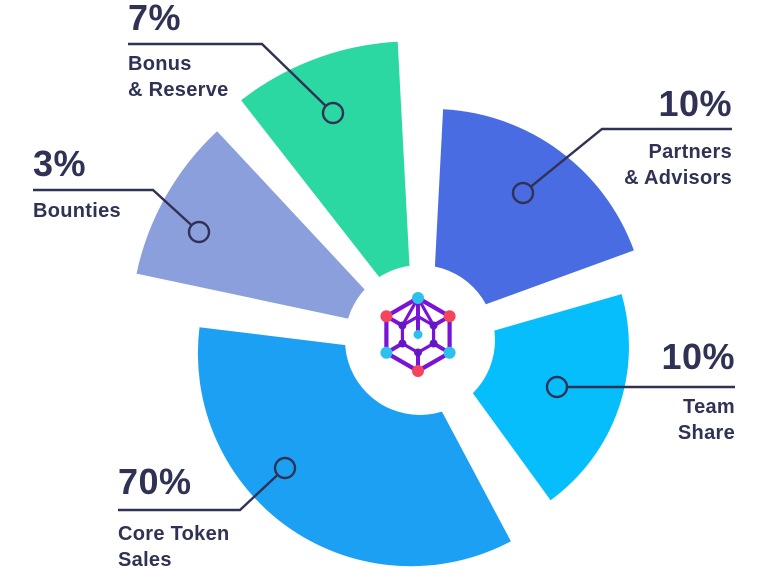 The width and height of the screenshot is (770, 570). I want to click on slice-label-team-share: 10% Team Share, so click(698, 392).